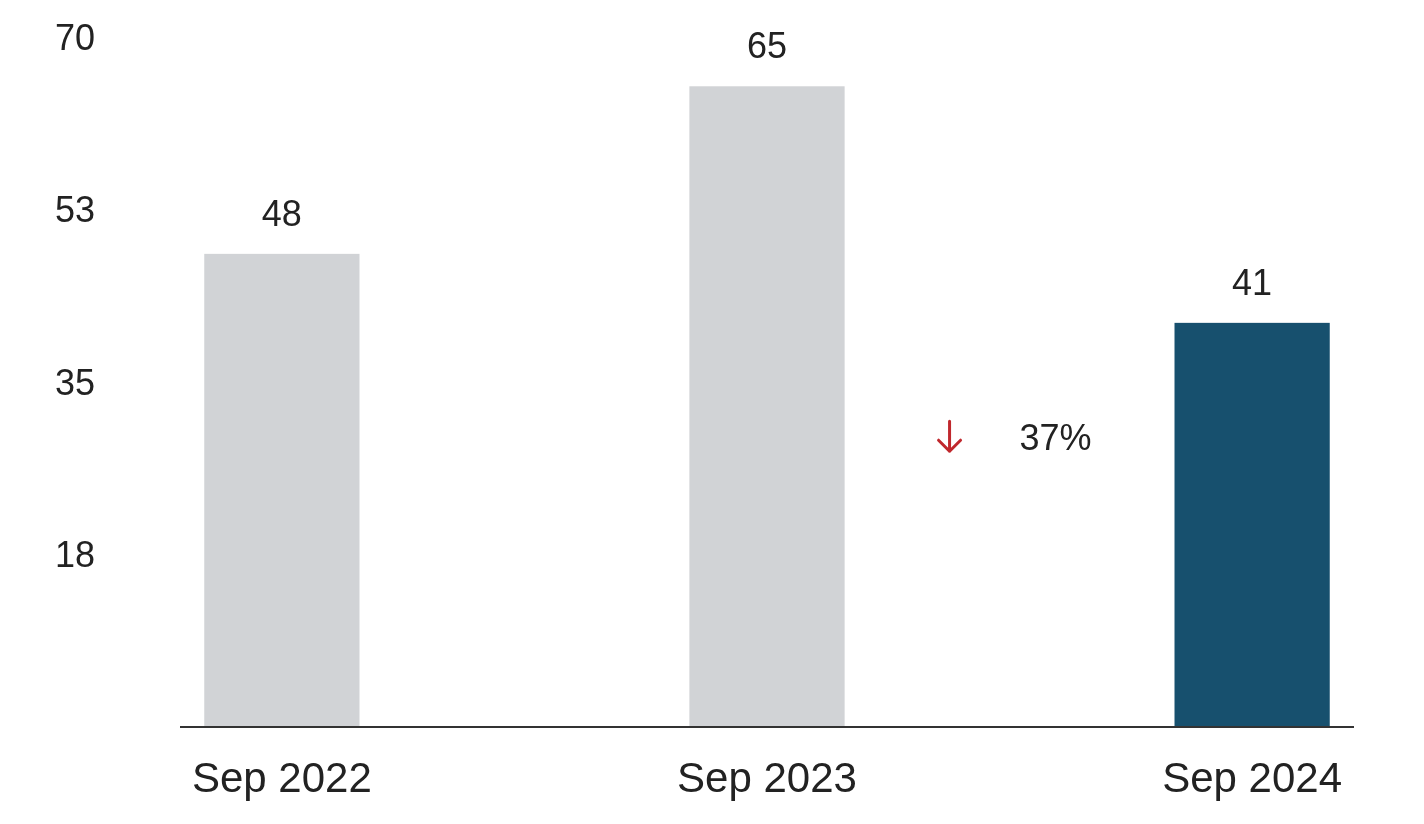 Image resolution: width=1424 pixels, height=824 pixels. I want to click on y-tick-label: 53, so click(75, 210).